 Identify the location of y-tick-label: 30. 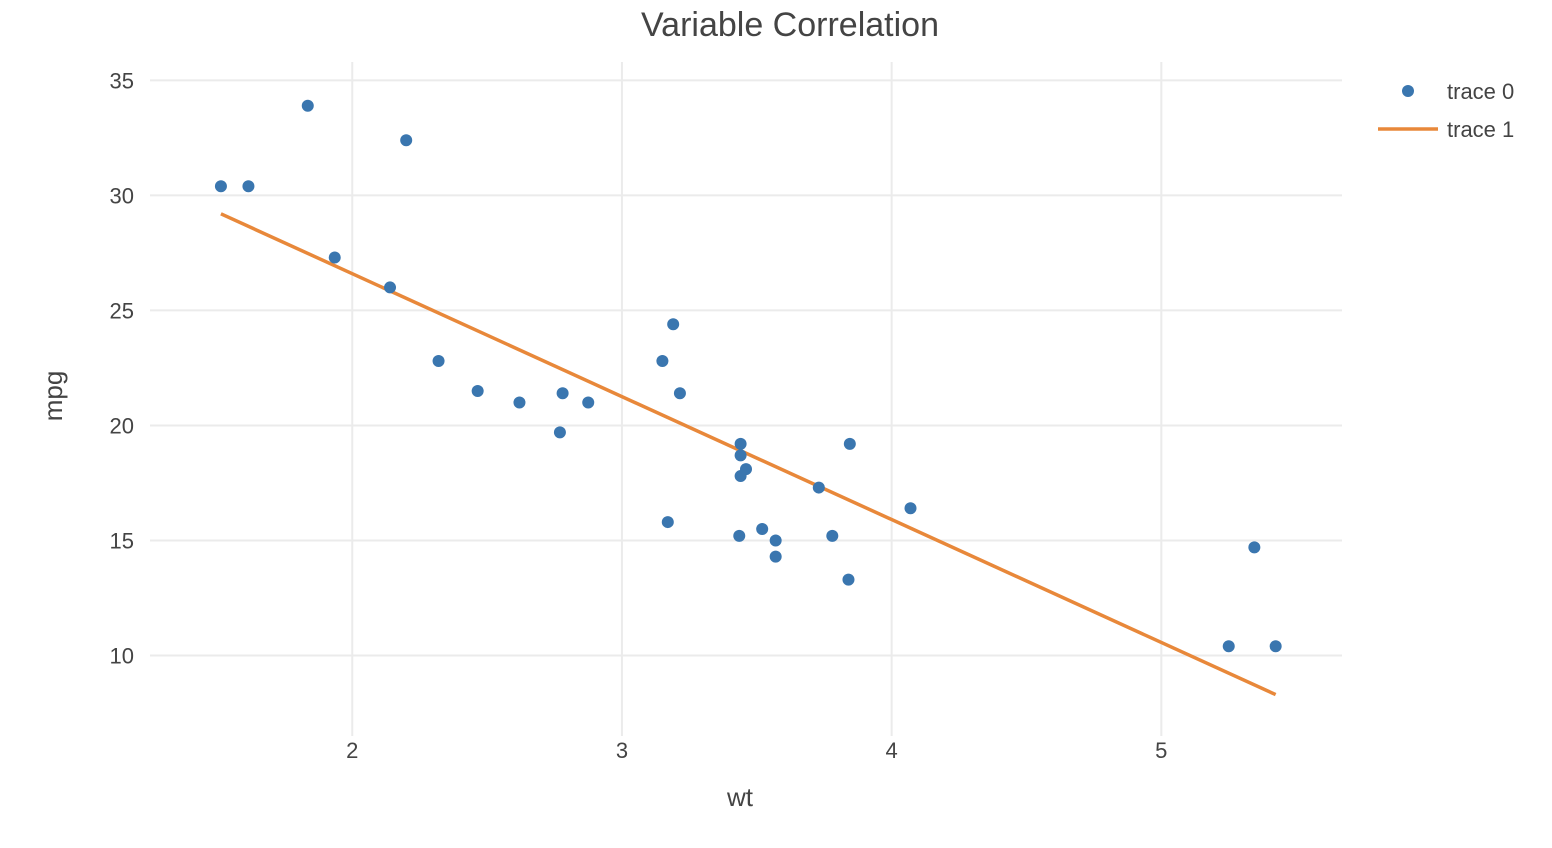
(122, 195).